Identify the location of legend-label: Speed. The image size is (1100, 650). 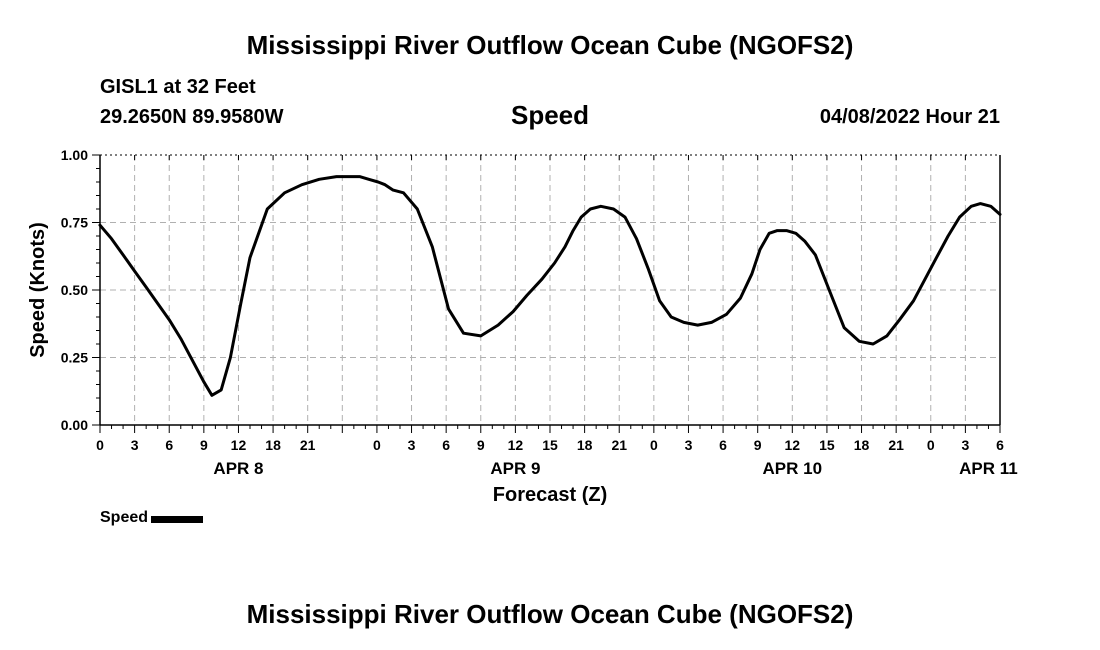
(124, 517).